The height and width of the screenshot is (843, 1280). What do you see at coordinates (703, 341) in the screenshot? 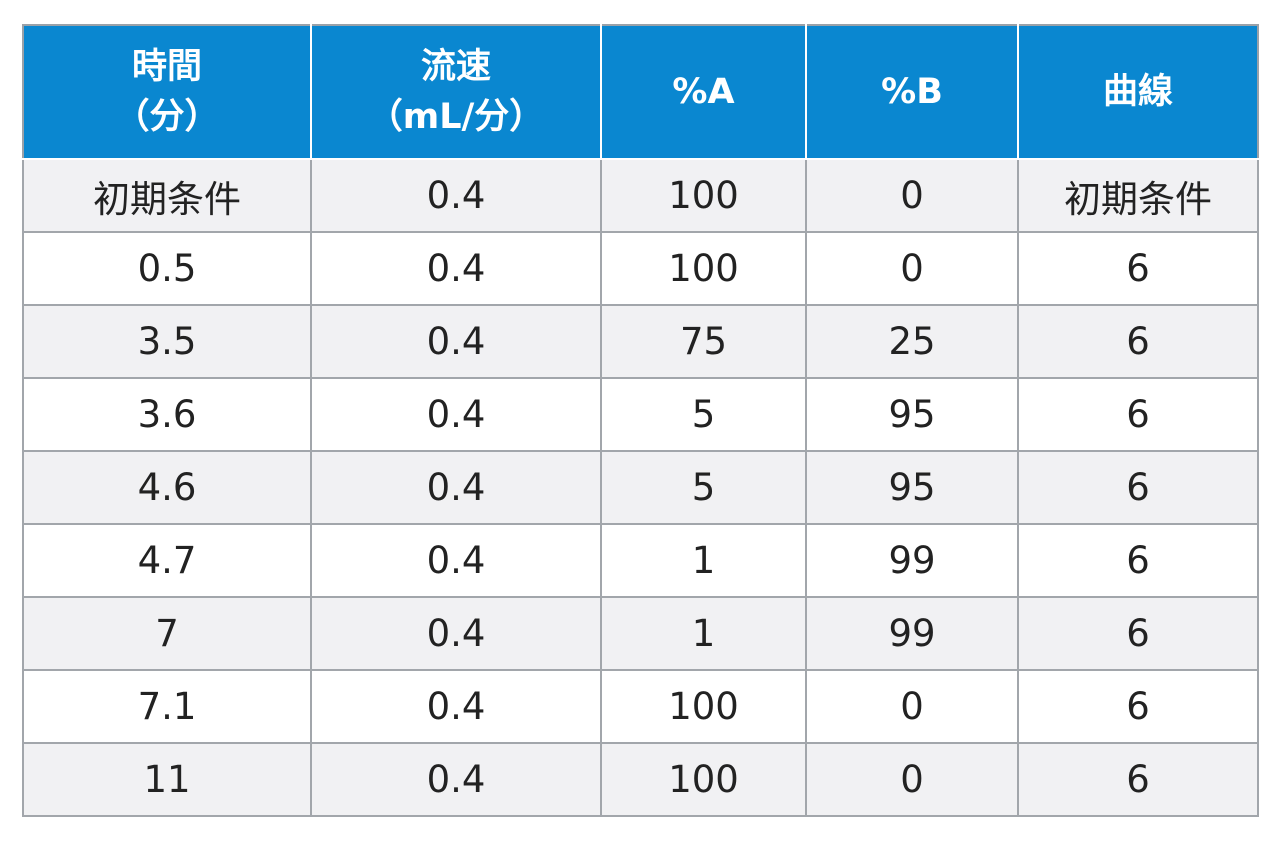
I see `cell-percent-a: 75` at bounding box center [703, 341].